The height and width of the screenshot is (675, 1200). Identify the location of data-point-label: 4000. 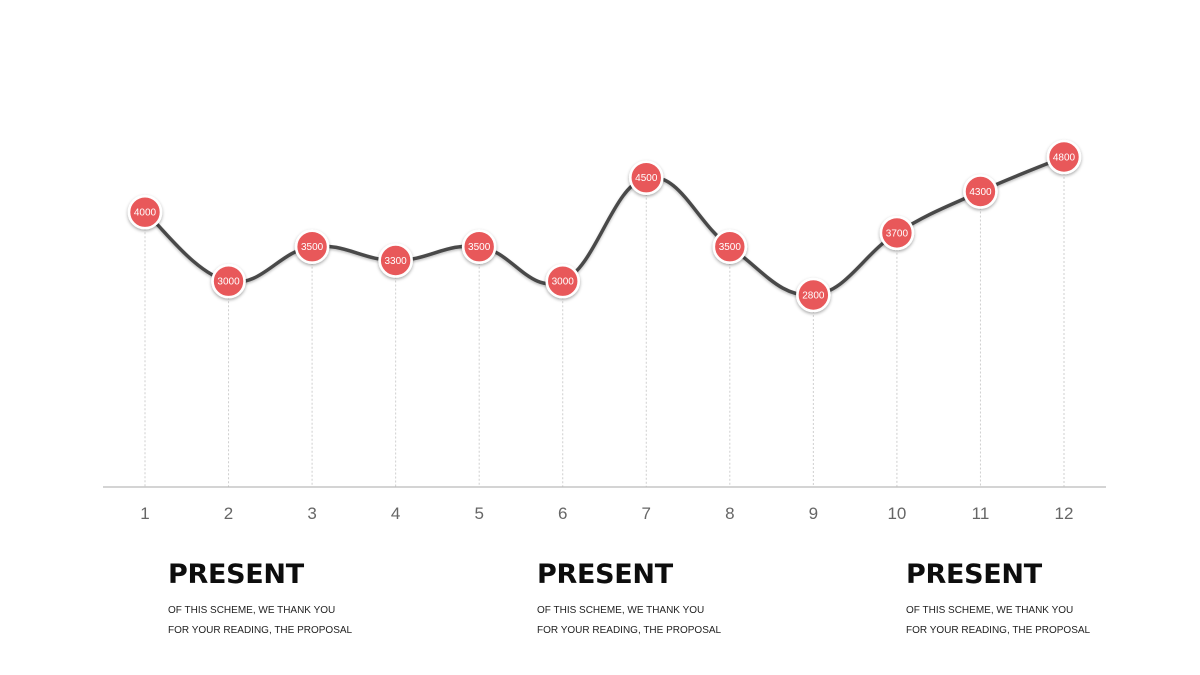
(145, 213).